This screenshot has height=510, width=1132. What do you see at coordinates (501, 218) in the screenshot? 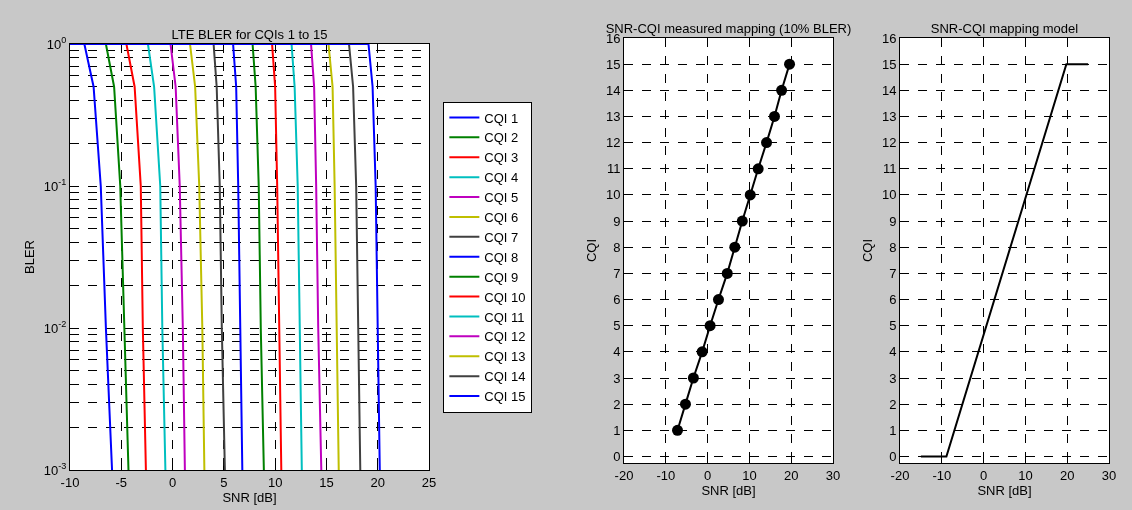
I see `legend-label: CQI 6` at bounding box center [501, 218].